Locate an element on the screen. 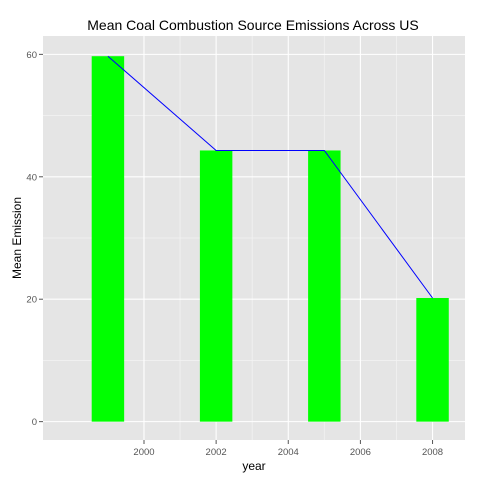 This screenshot has height=480, width=480. x-axis-title: year is located at coordinates (253, 466).